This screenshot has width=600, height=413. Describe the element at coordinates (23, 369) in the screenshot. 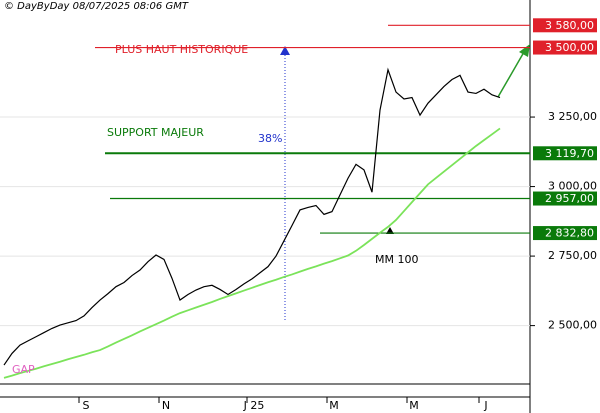

I see `annotation: GAP` at that location.